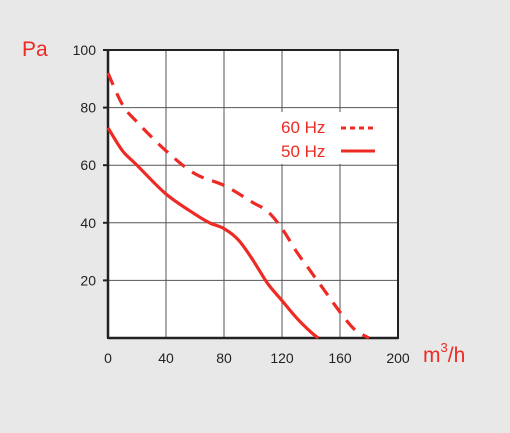  I want to click on x-axis-label-base: m, so click(432, 355).